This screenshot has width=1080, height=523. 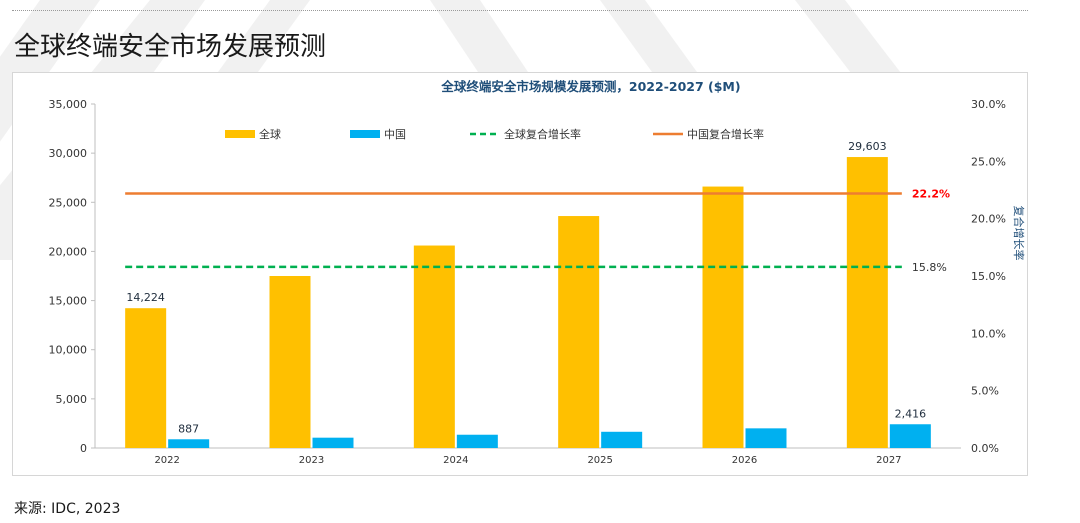 I want to click on bar-global-2024, so click(x=434, y=346).